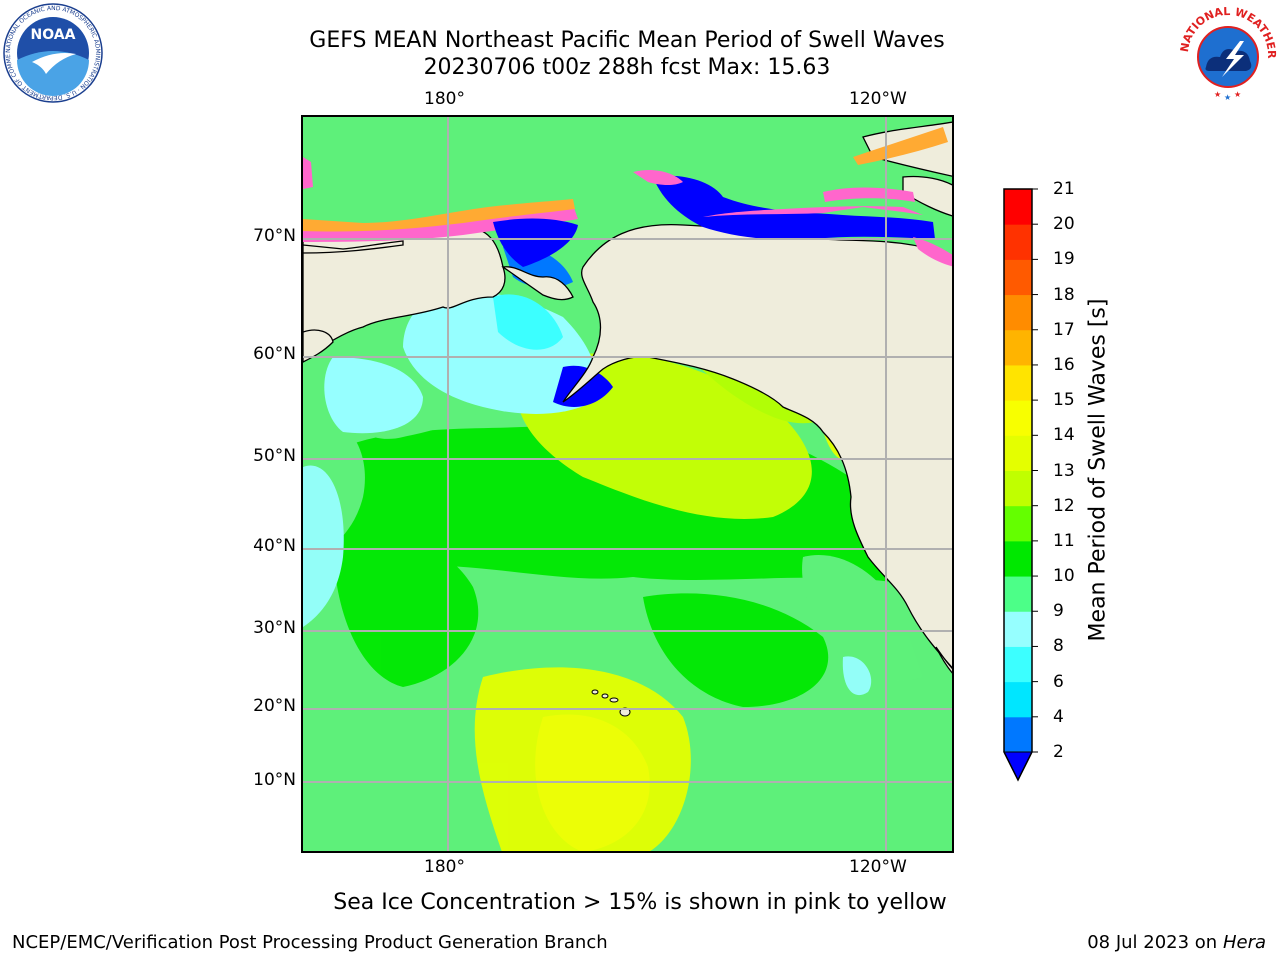  I want to click on lat-label-30n: 30°N, so click(274, 628).